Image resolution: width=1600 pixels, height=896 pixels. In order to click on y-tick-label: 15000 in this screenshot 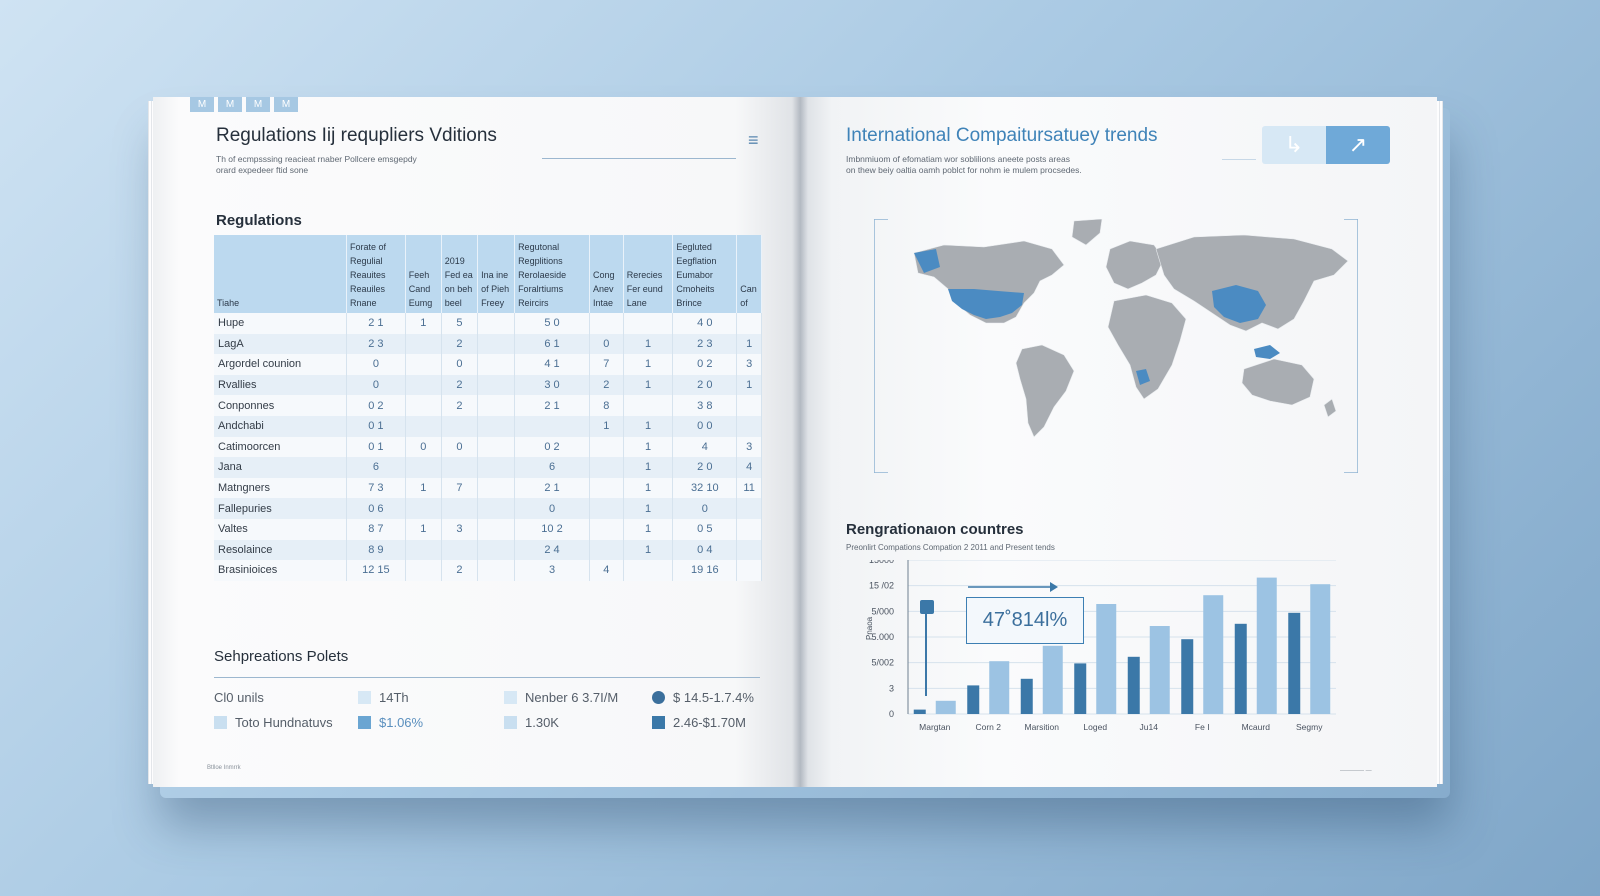, I will do `click(881, 562)`.